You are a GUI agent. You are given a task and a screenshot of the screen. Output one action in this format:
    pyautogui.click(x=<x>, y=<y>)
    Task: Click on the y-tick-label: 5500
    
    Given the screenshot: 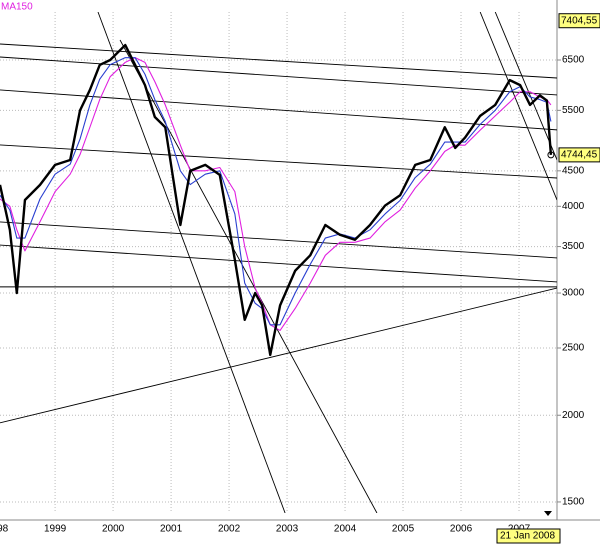 What is the action you would take?
    pyautogui.click(x=573, y=110)
    